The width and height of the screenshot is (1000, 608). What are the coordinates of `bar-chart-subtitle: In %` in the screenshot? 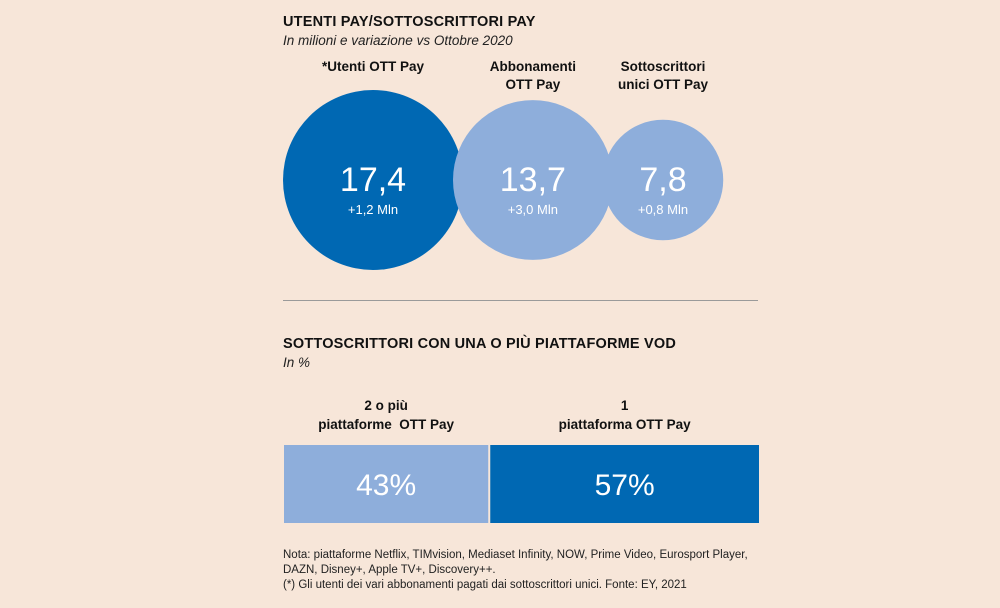 It's located at (297, 362).